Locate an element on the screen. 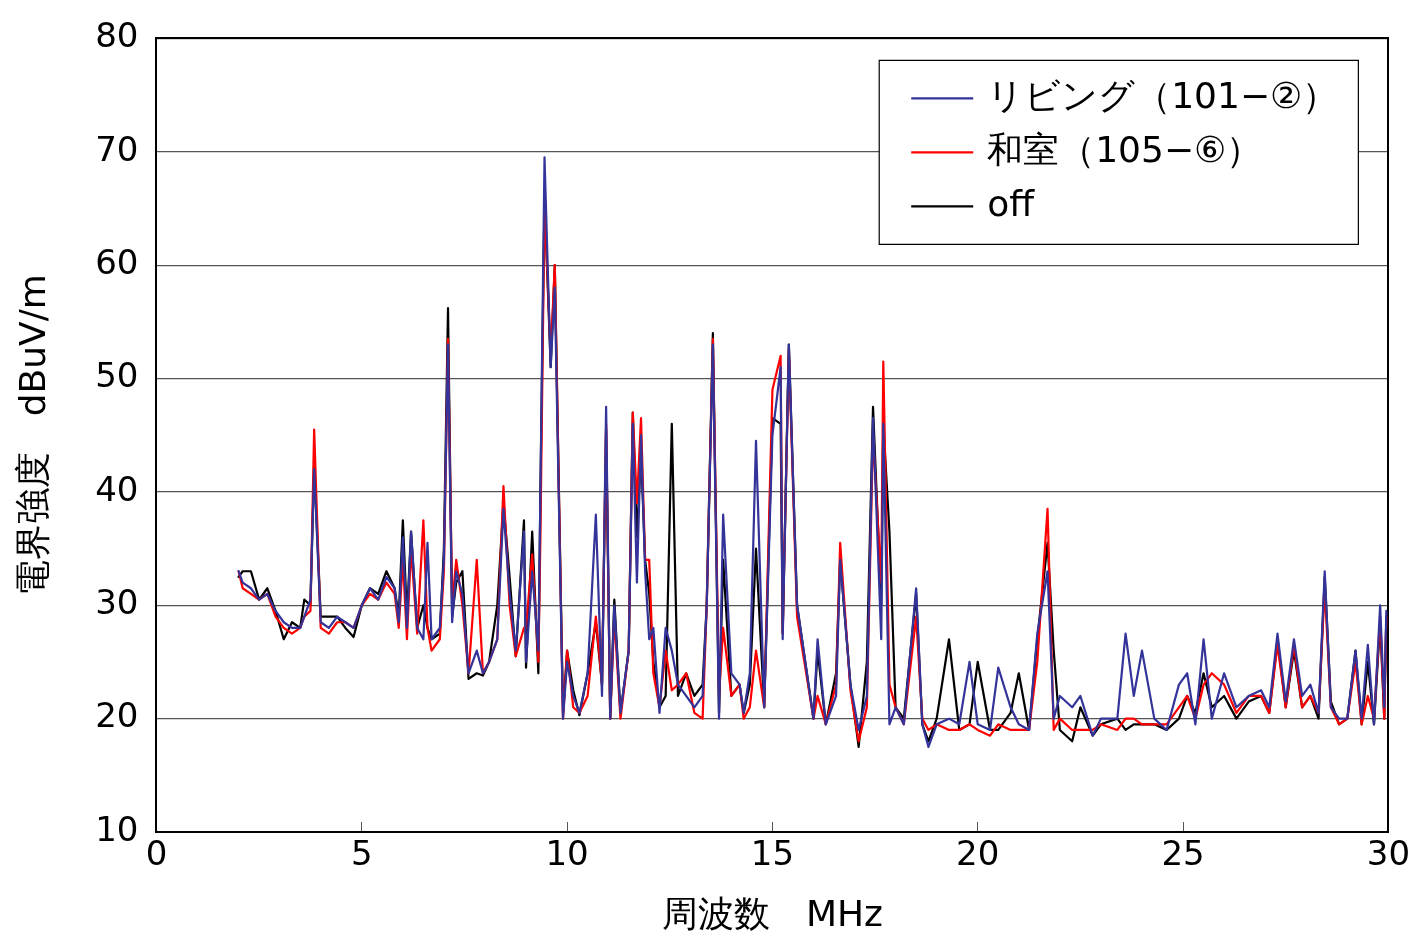 The width and height of the screenshot is (1424, 946). y-tick-label: 60 is located at coordinates (117, 261).